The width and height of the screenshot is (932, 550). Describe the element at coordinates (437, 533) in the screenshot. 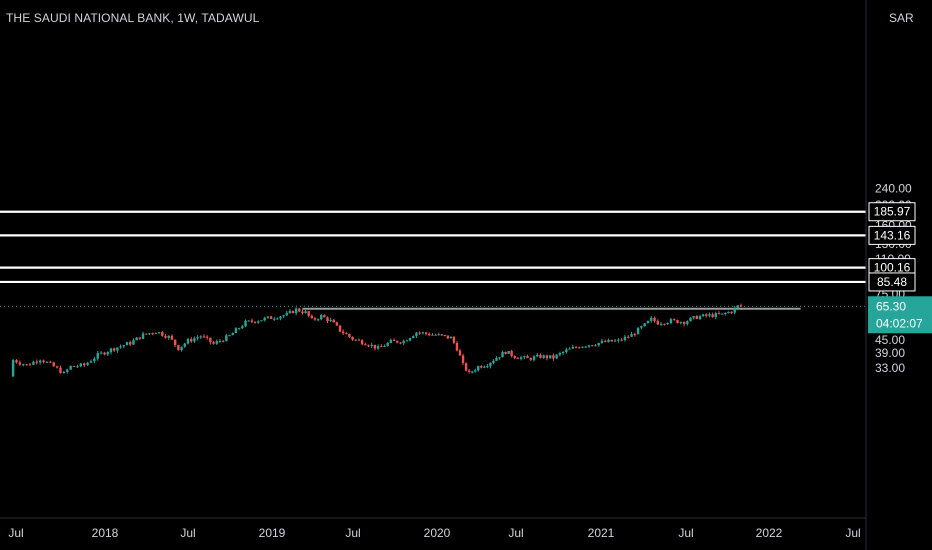

I see `x-tick-label: 2020` at that location.